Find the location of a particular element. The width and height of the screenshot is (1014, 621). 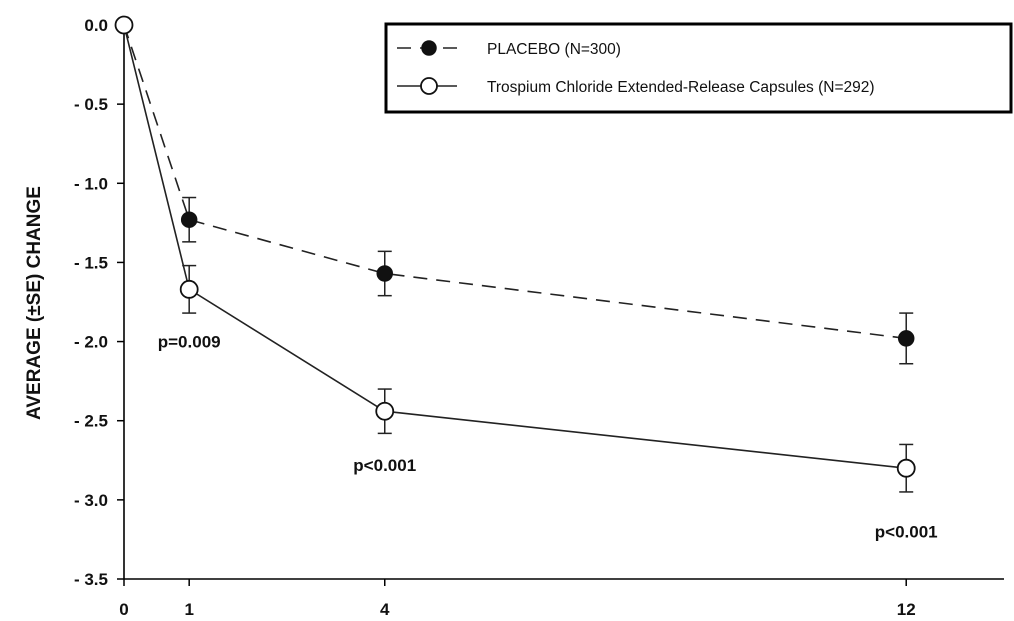

y-tick-label: - 1.0 is located at coordinates (91, 183).